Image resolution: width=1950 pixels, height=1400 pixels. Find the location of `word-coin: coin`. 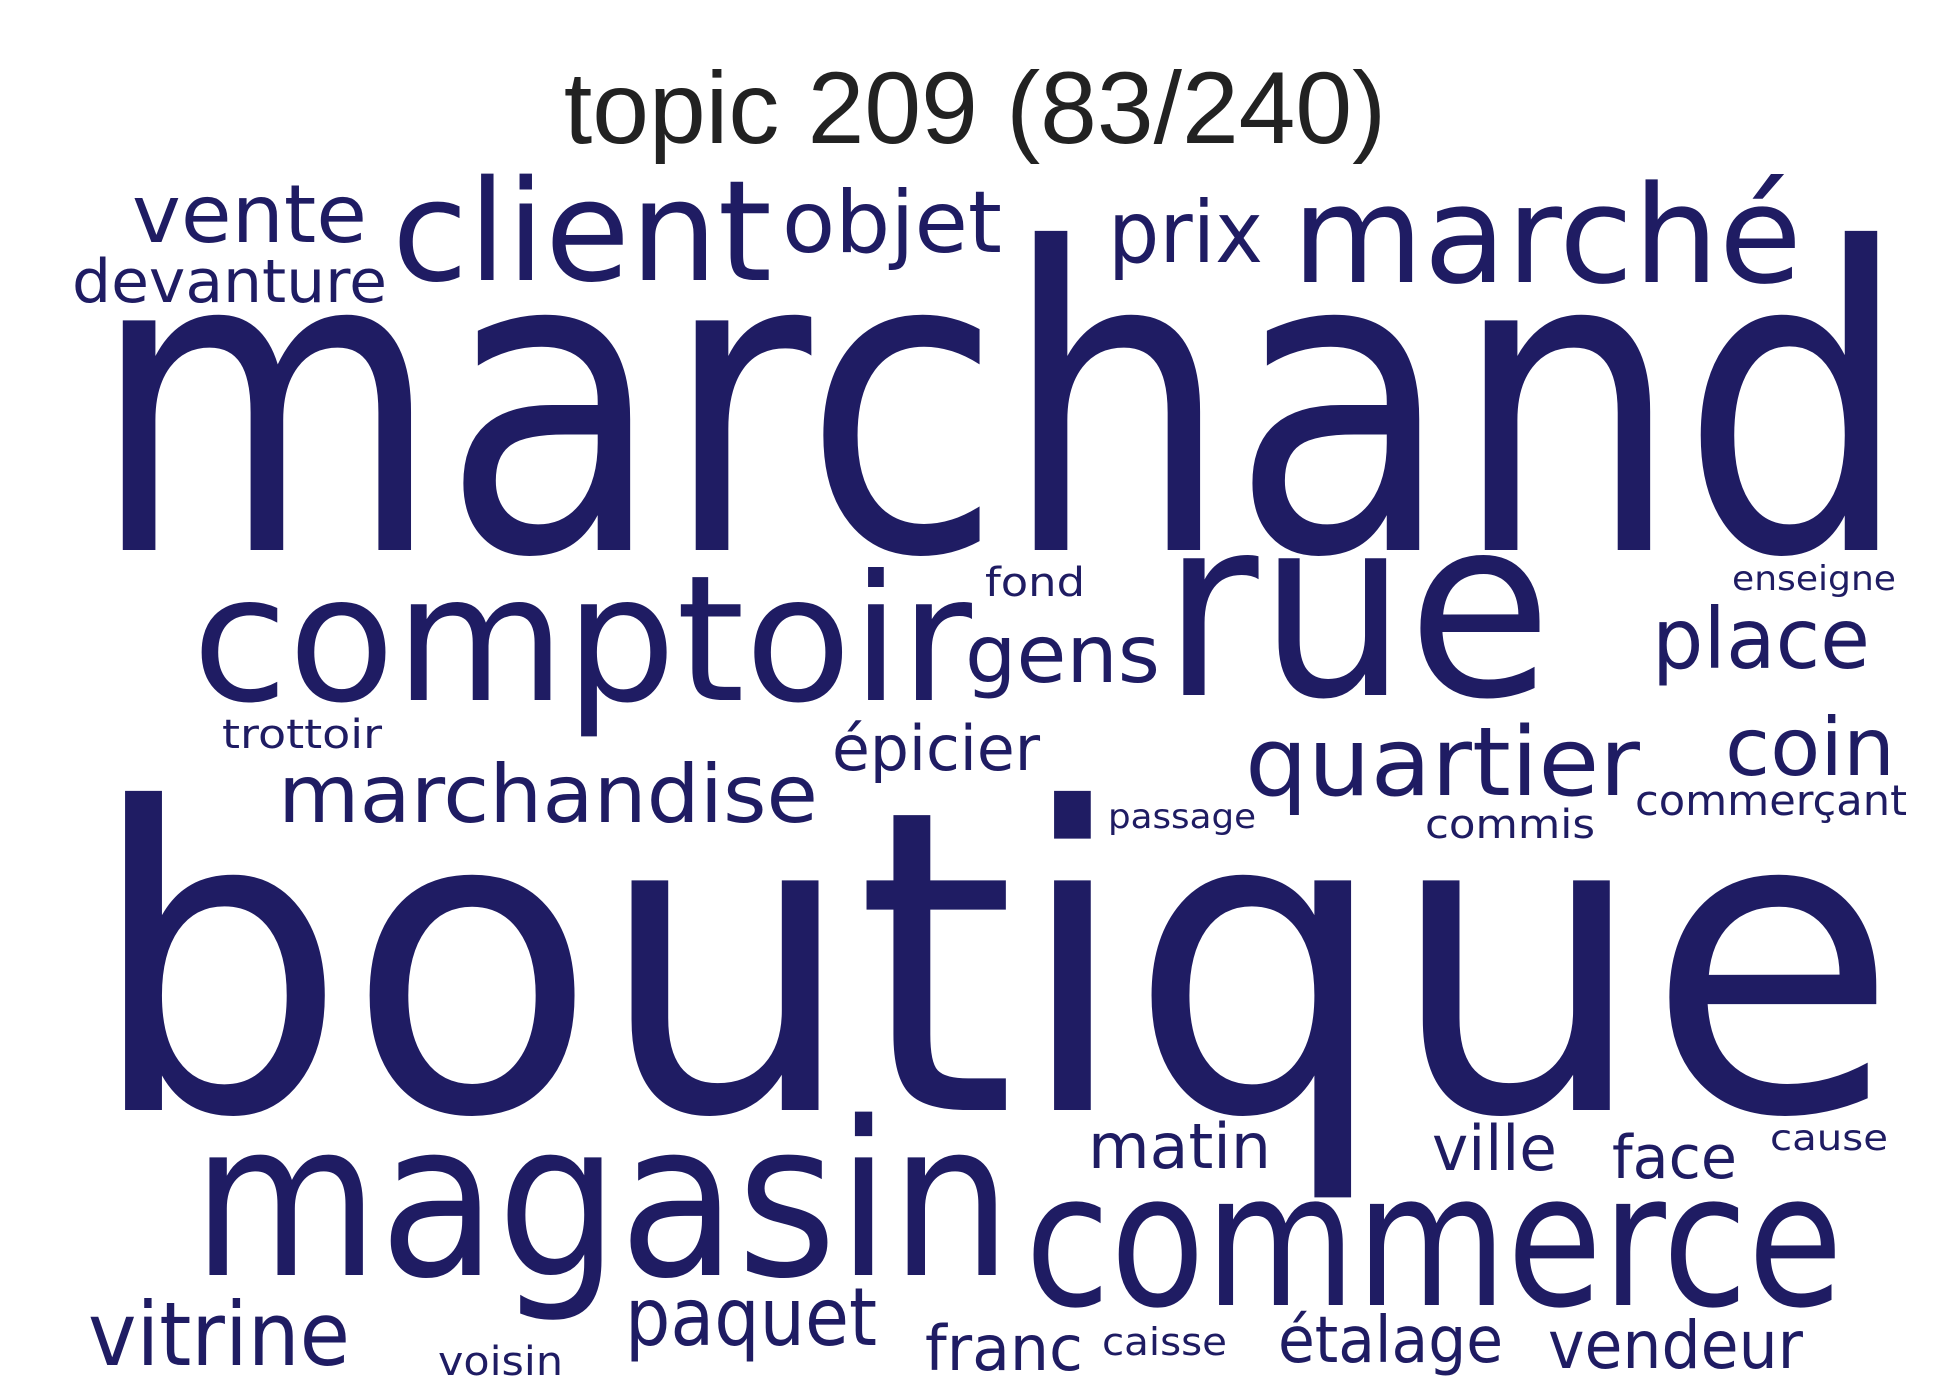

word-coin: coin is located at coordinates (1810, 747).